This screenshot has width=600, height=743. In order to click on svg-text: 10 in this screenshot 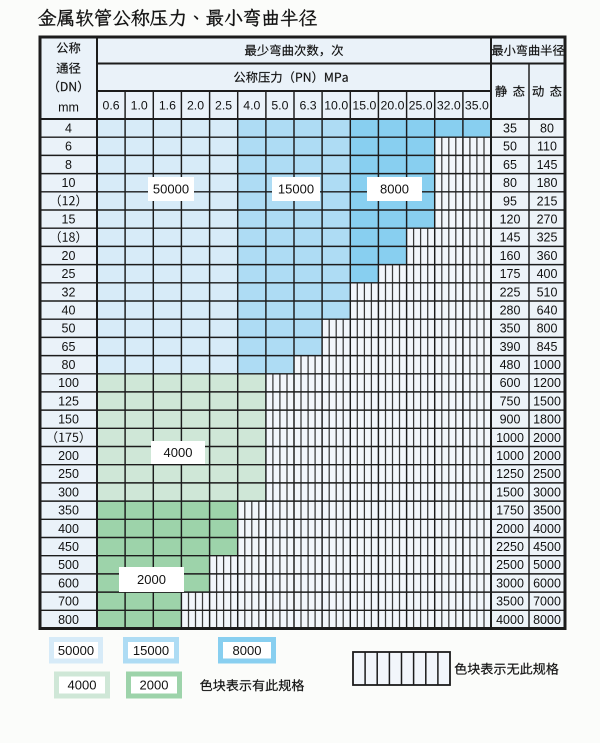, I will do `click(69, 183)`.